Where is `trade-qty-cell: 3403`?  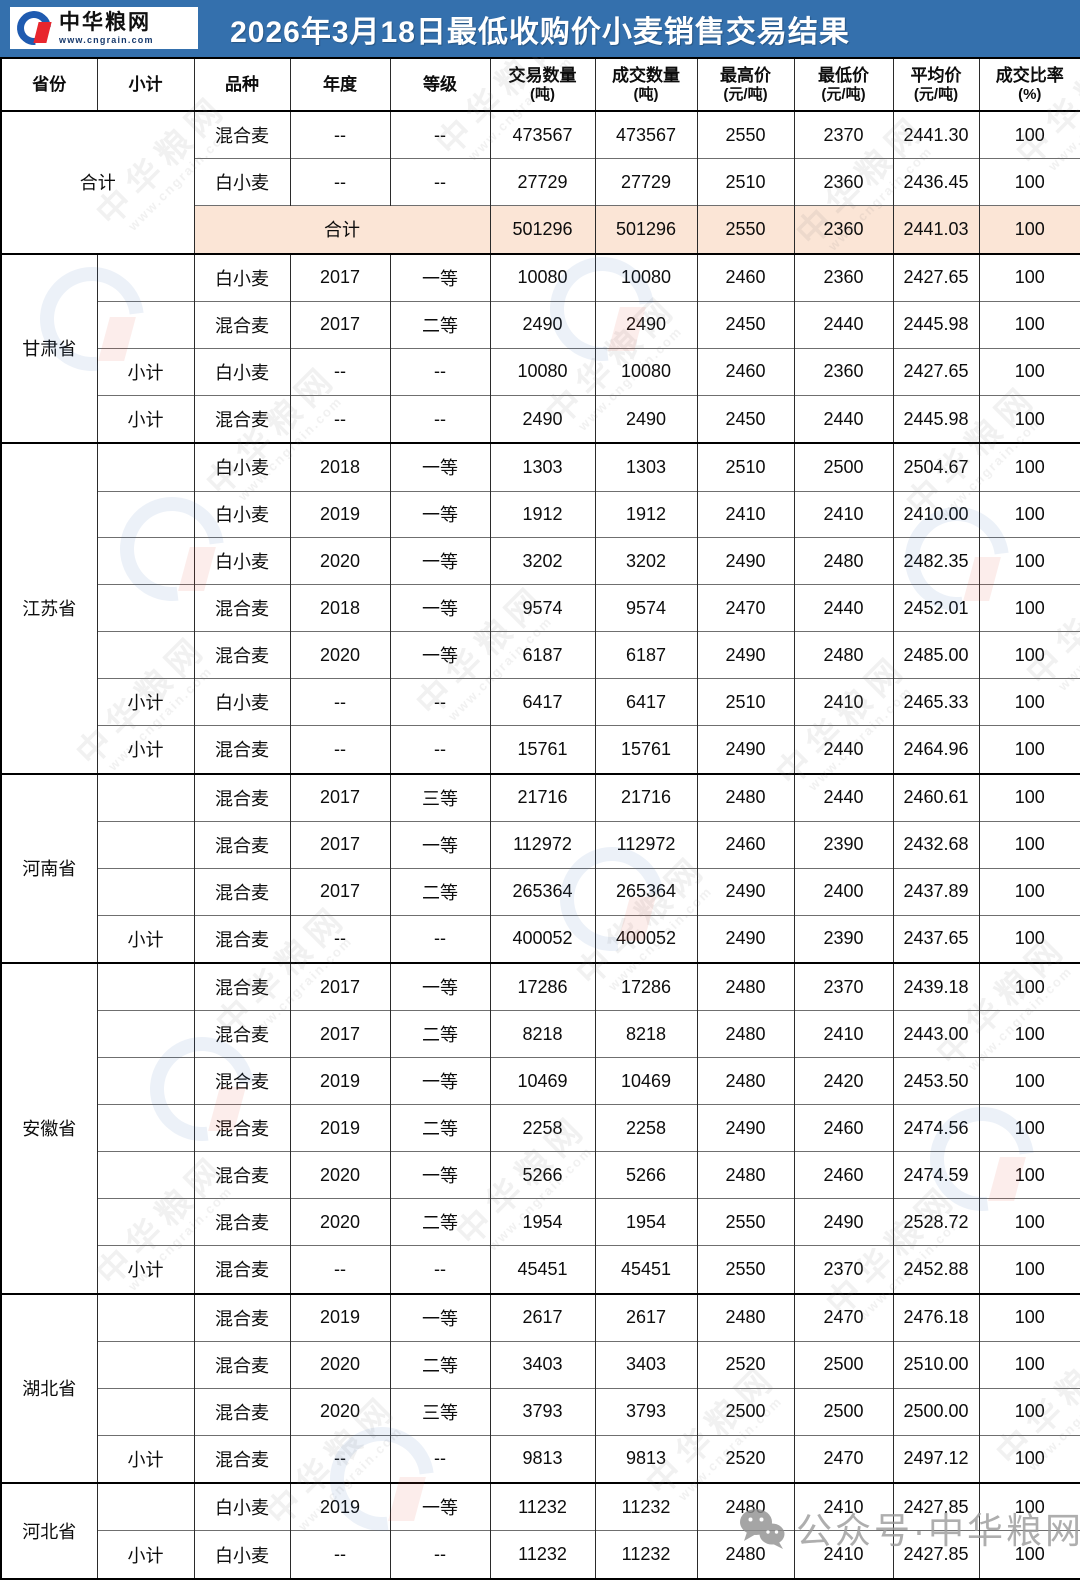 trade-qty-cell: 3403 is located at coordinates (542, 1364).